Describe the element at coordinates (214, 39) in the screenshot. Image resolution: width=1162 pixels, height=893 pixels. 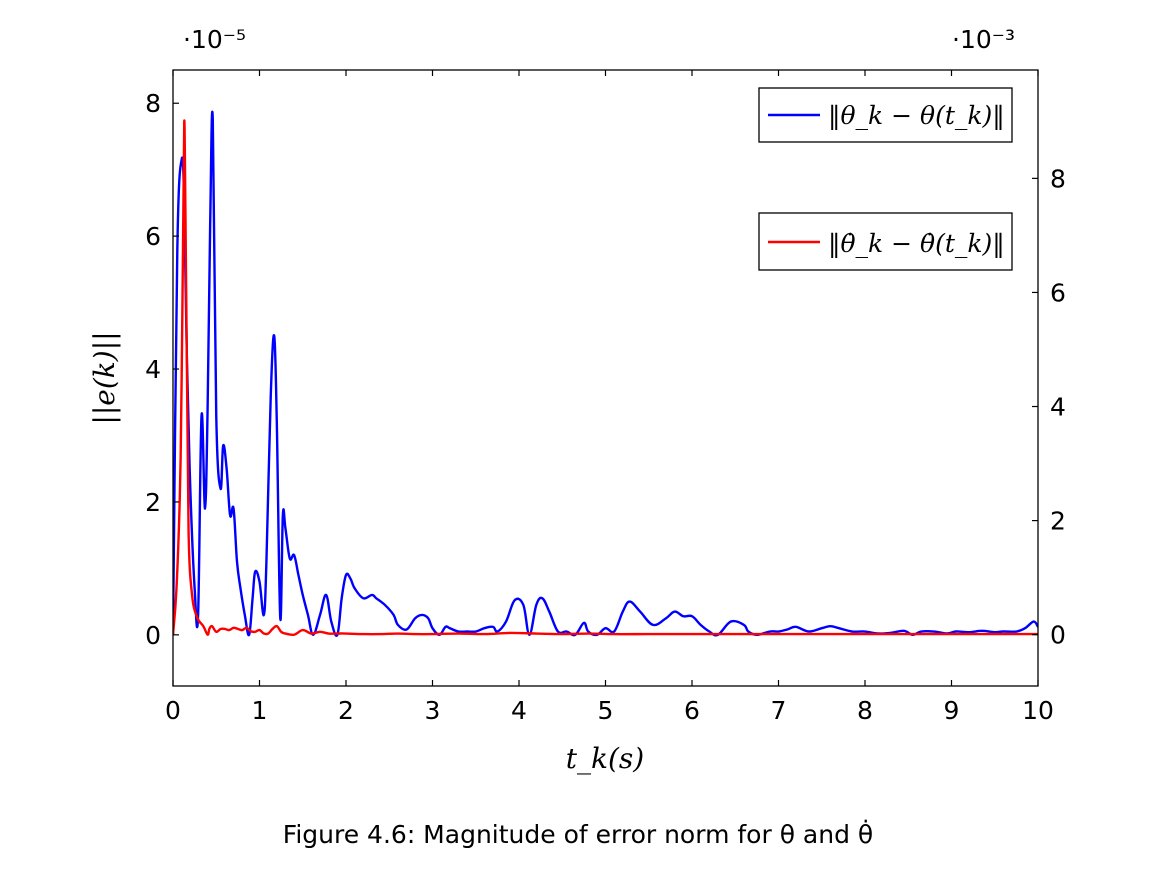
I see `left-axis-scale-label: ·10⁻⁵` at that location.